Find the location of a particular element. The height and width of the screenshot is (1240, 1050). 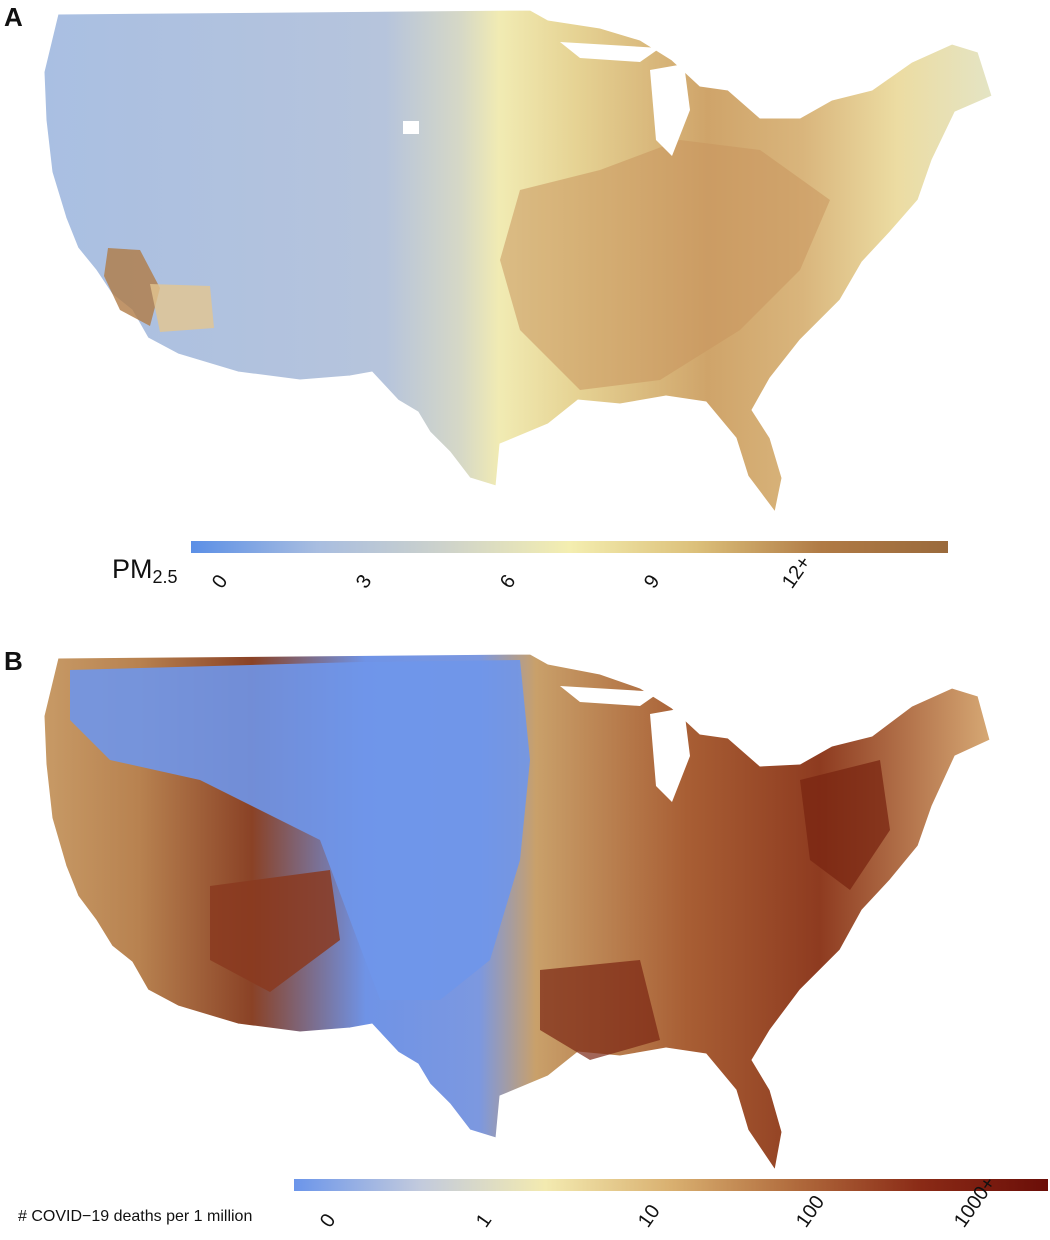

pm25-legend-title: PM2.5 is located at coordinates (145, 570).